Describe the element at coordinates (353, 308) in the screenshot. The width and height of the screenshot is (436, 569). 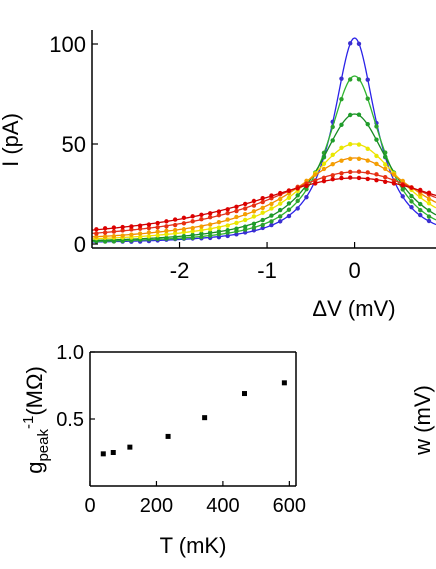
I see `top-x-axis-label: ΔV (mV)` at that location.